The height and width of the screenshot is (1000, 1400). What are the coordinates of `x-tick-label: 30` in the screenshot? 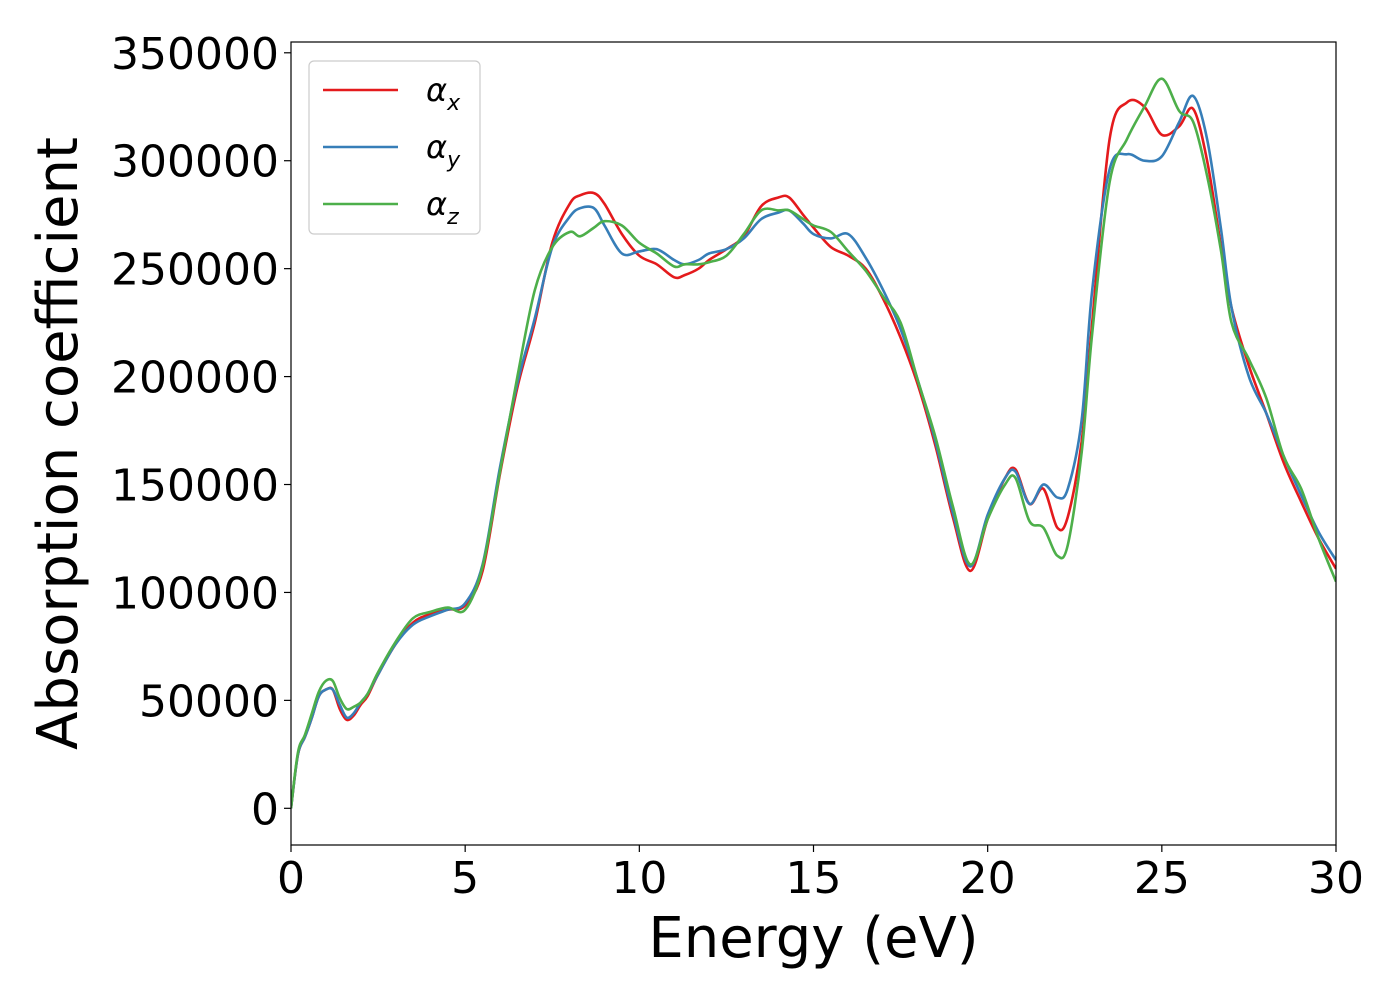 It's located at (1336, 878).